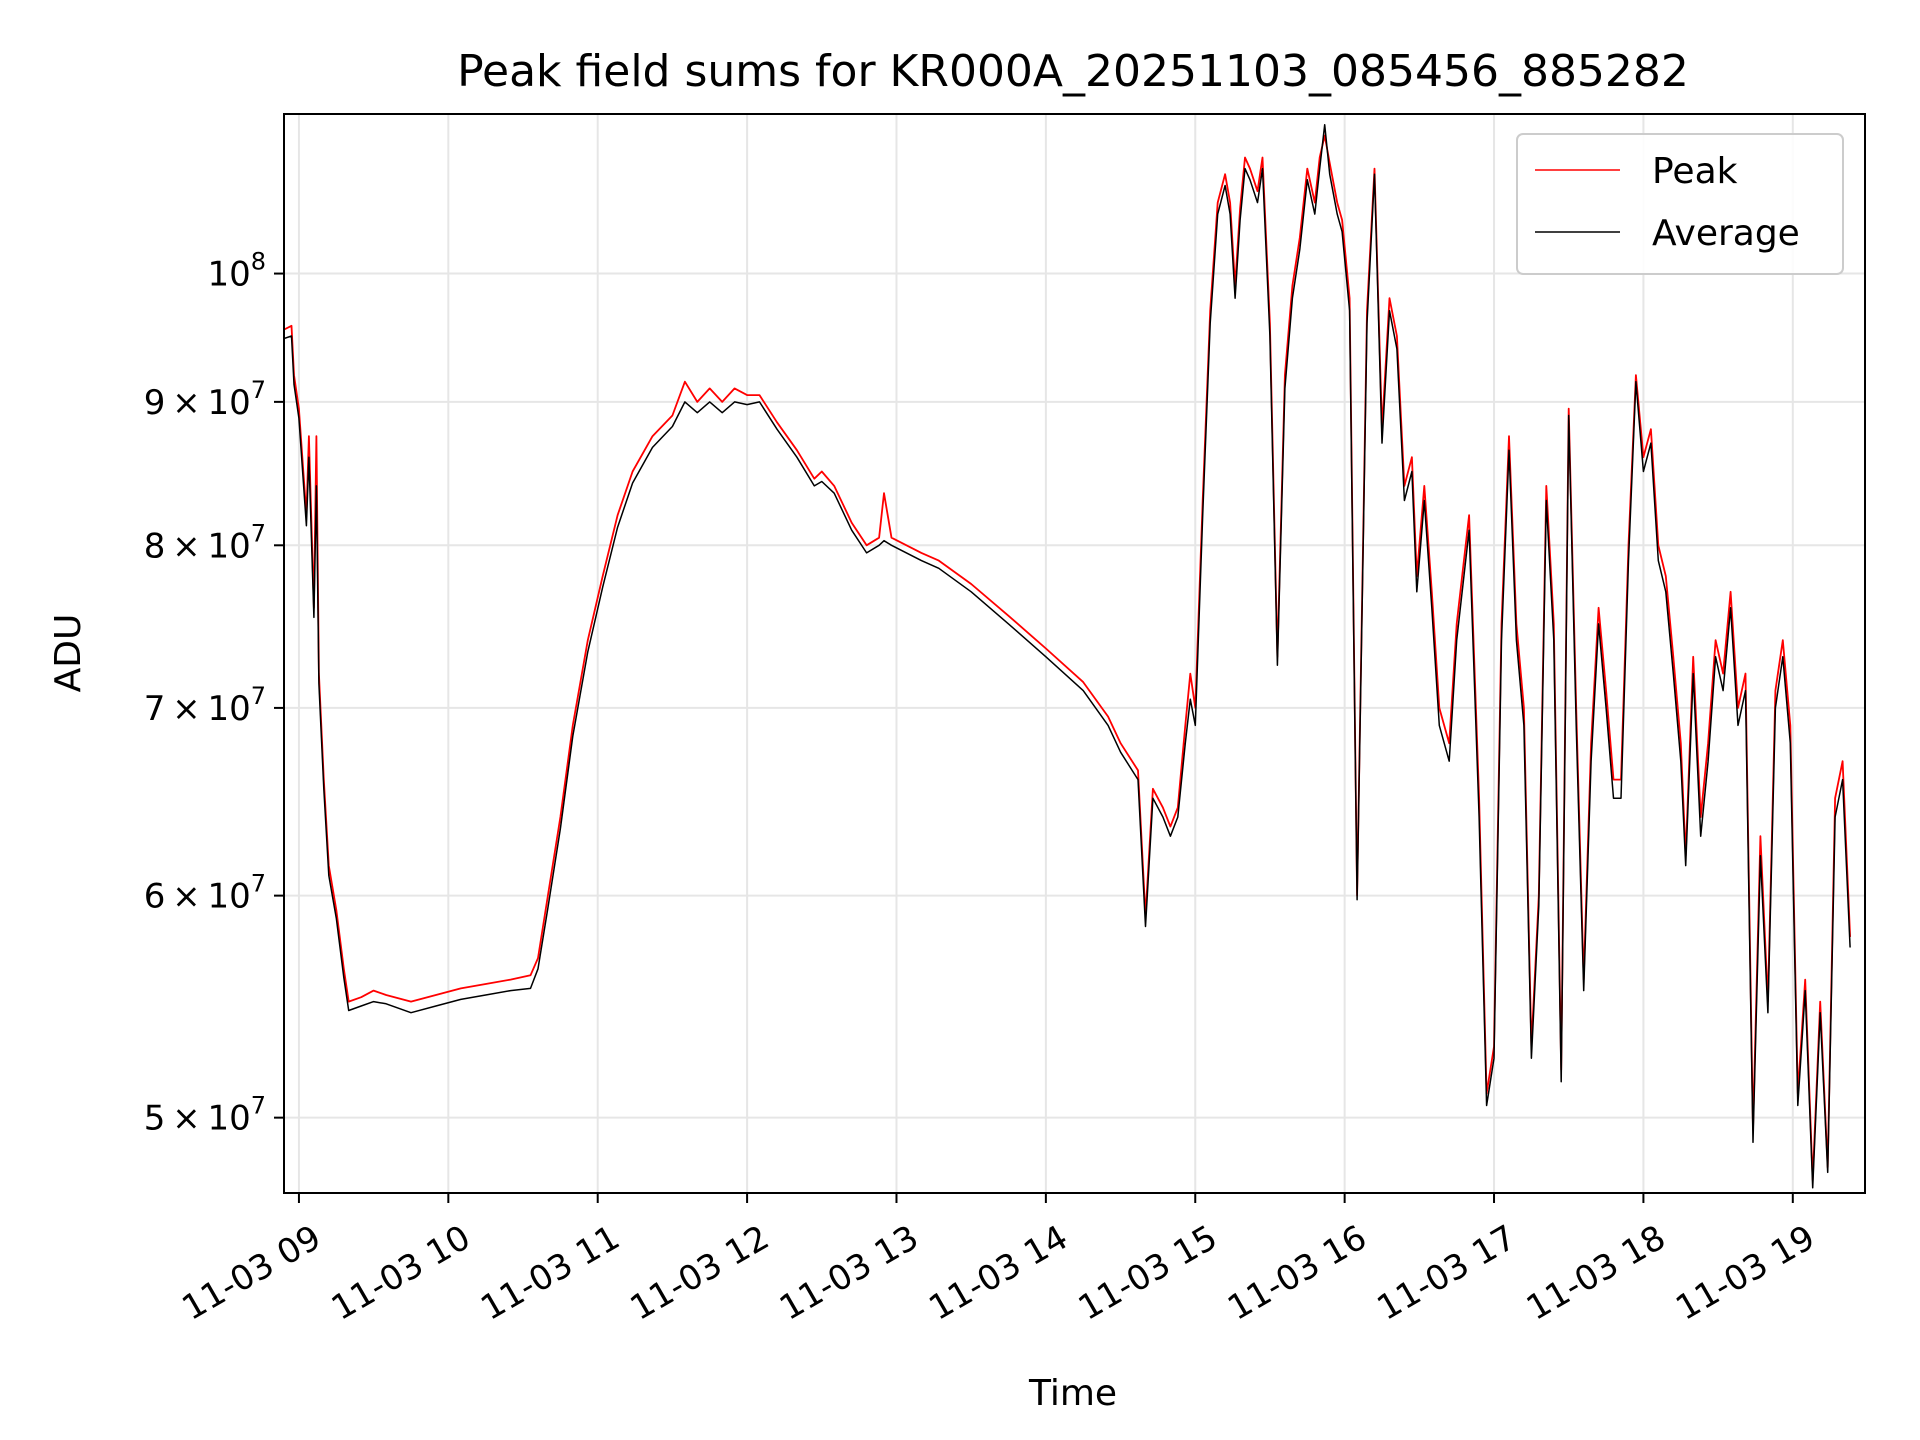  I want to click on y-tick-label: 7 × 10⁷, so click(205, 705).